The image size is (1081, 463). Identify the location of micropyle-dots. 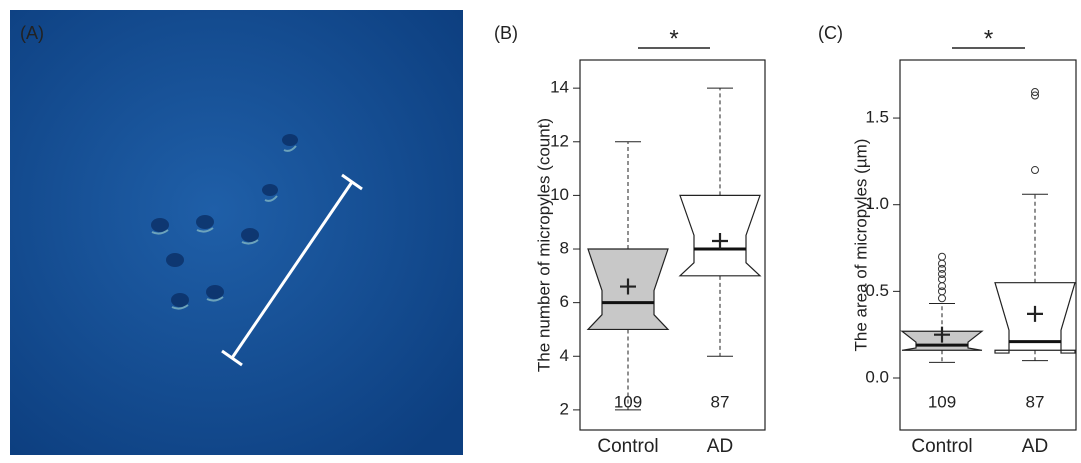
(224, 220).